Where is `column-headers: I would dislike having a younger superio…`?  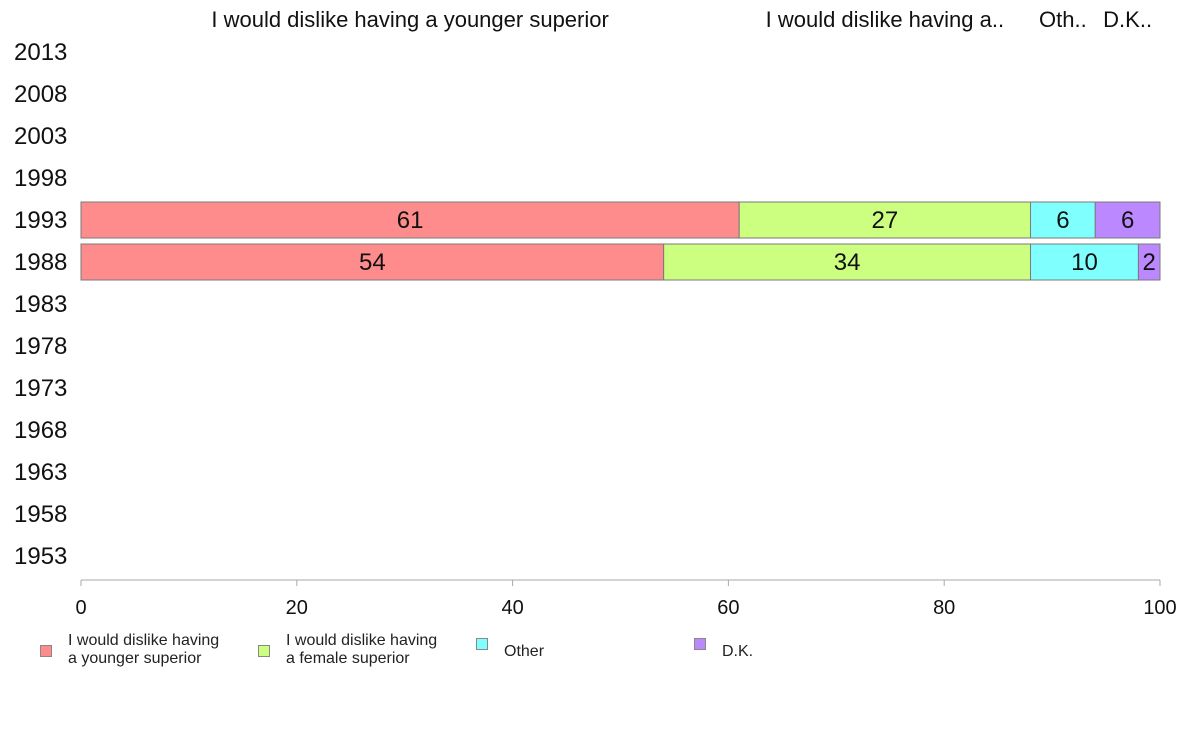 column-headers: I would dislike having a younger superio… is located at coordinates (681, 19).